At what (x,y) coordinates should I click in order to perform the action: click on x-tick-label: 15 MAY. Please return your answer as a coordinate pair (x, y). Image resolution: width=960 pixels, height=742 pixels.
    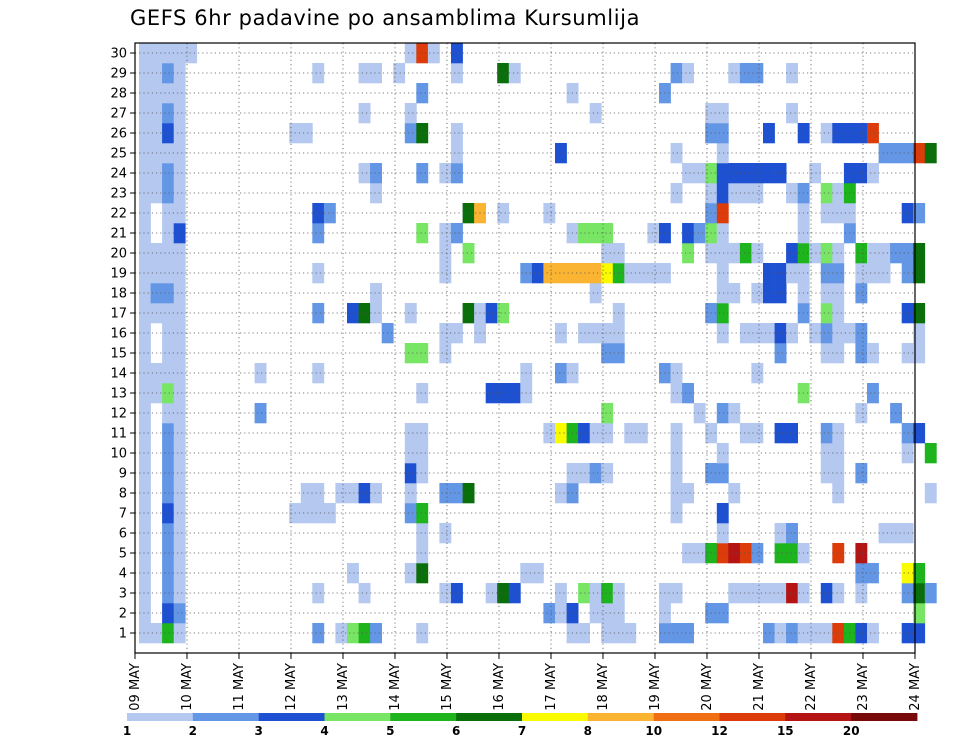
    Looking at the image, I should click on (447, 687).